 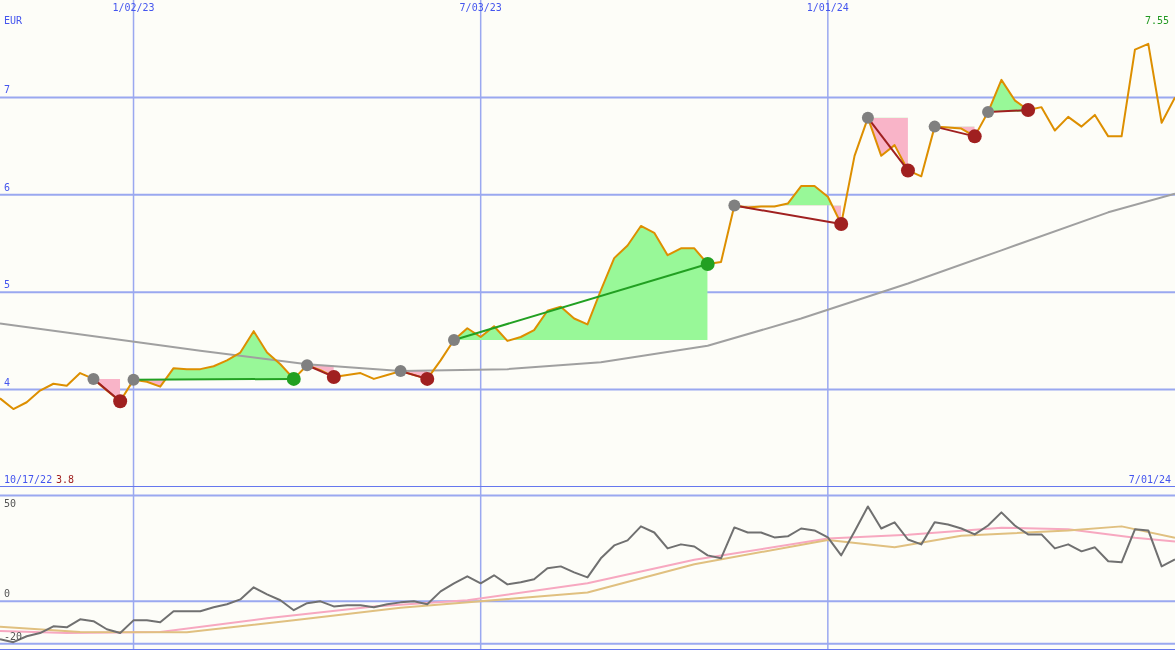 What do you see at coordinates (7, 187) in the screenshot?
I see `y-tick-label: 6` at bounding box center [7, 187].